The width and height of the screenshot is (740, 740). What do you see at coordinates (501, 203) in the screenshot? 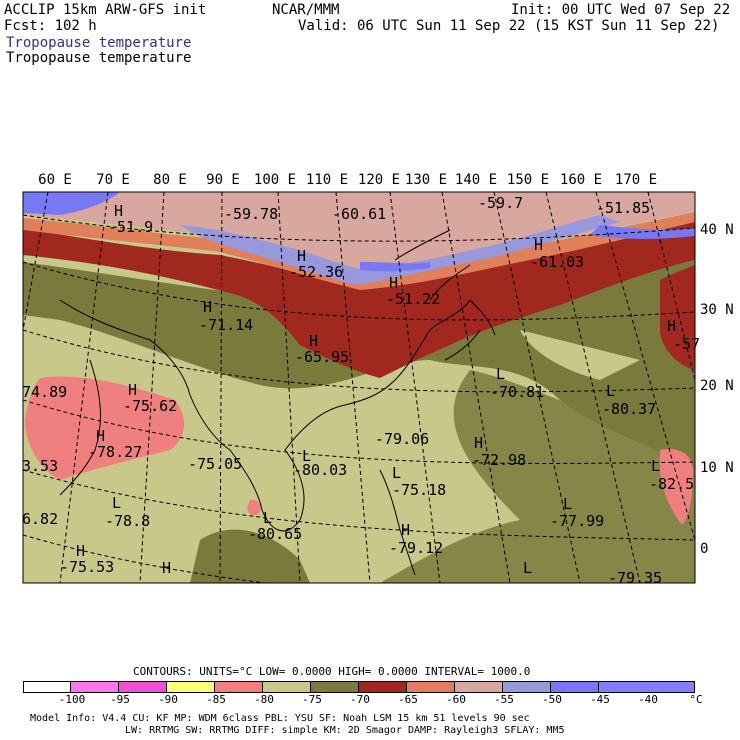
I see `value-label: -59.7` at bounding box center [501, 203].